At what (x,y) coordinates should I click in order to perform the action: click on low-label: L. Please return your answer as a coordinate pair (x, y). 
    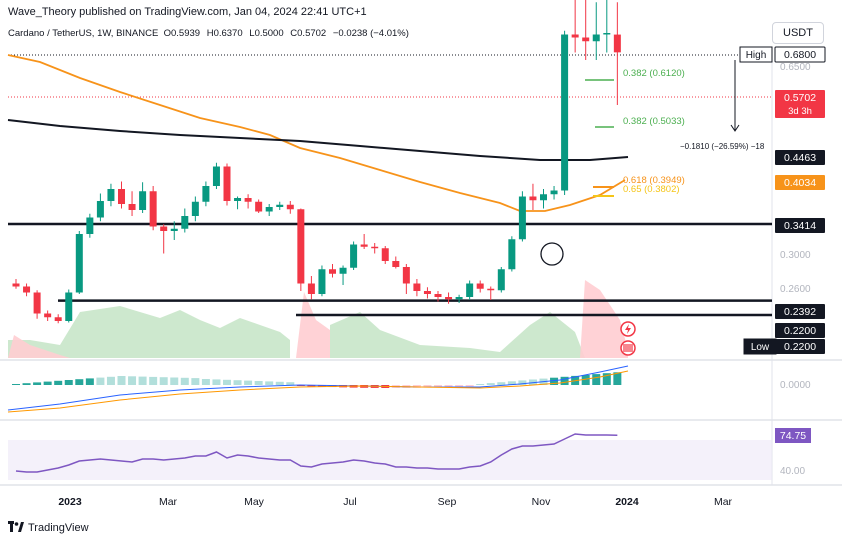
    Looking at the image, I should click on (252, 33).